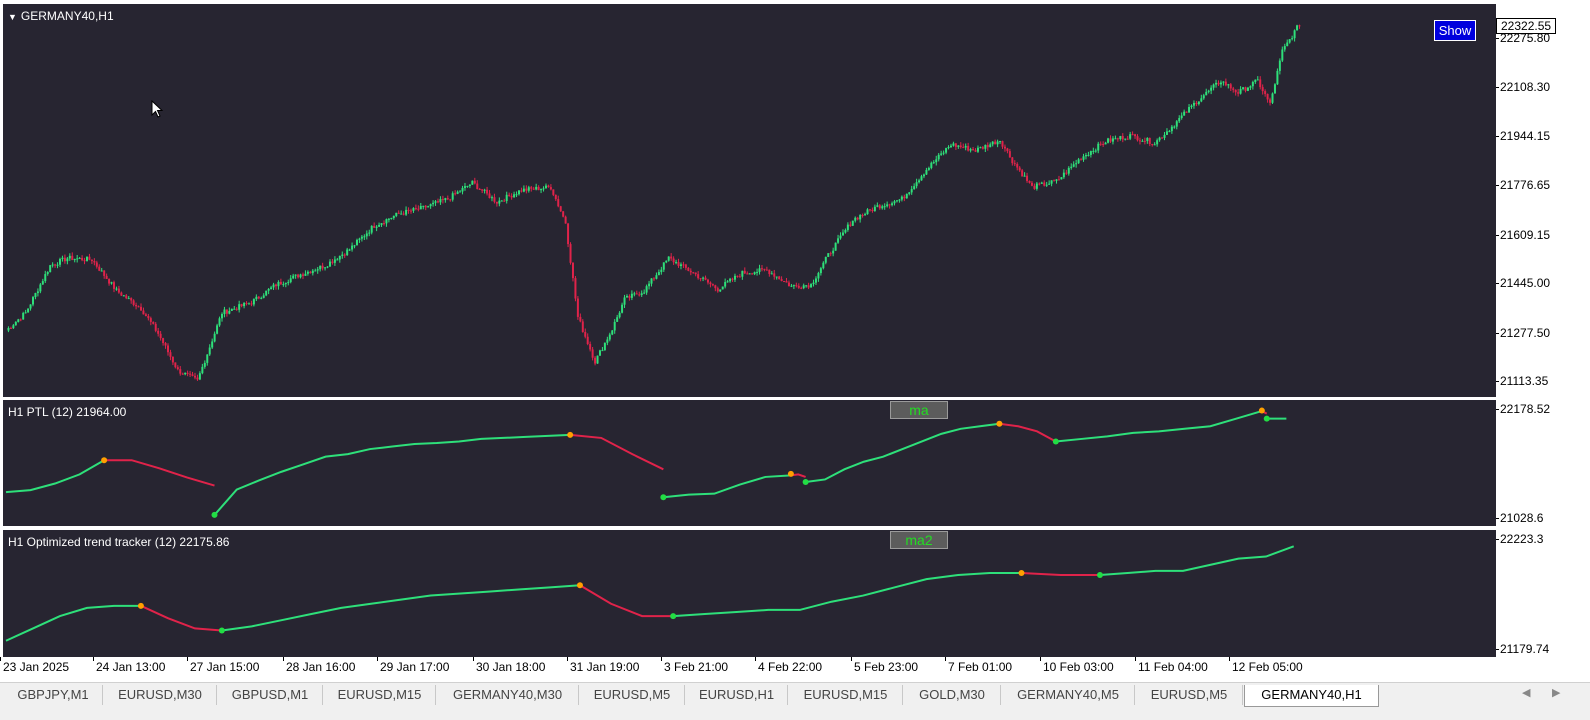 The height and width of the screenshot is (720, 1590). Describe the element at coordinates (1068, 695) in the screenshot. I see `chart-tab: GERMANY40,M5` at that location.